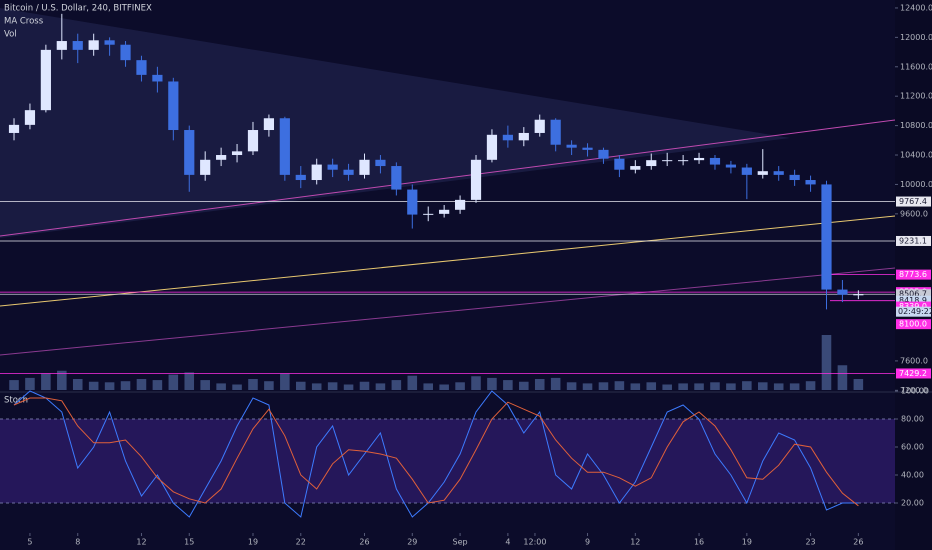 The height and width of the screenshot is (550, 932). Describe the element at coordinates (913, 311) in the screenshot. I see `countdown-bg` at that location.